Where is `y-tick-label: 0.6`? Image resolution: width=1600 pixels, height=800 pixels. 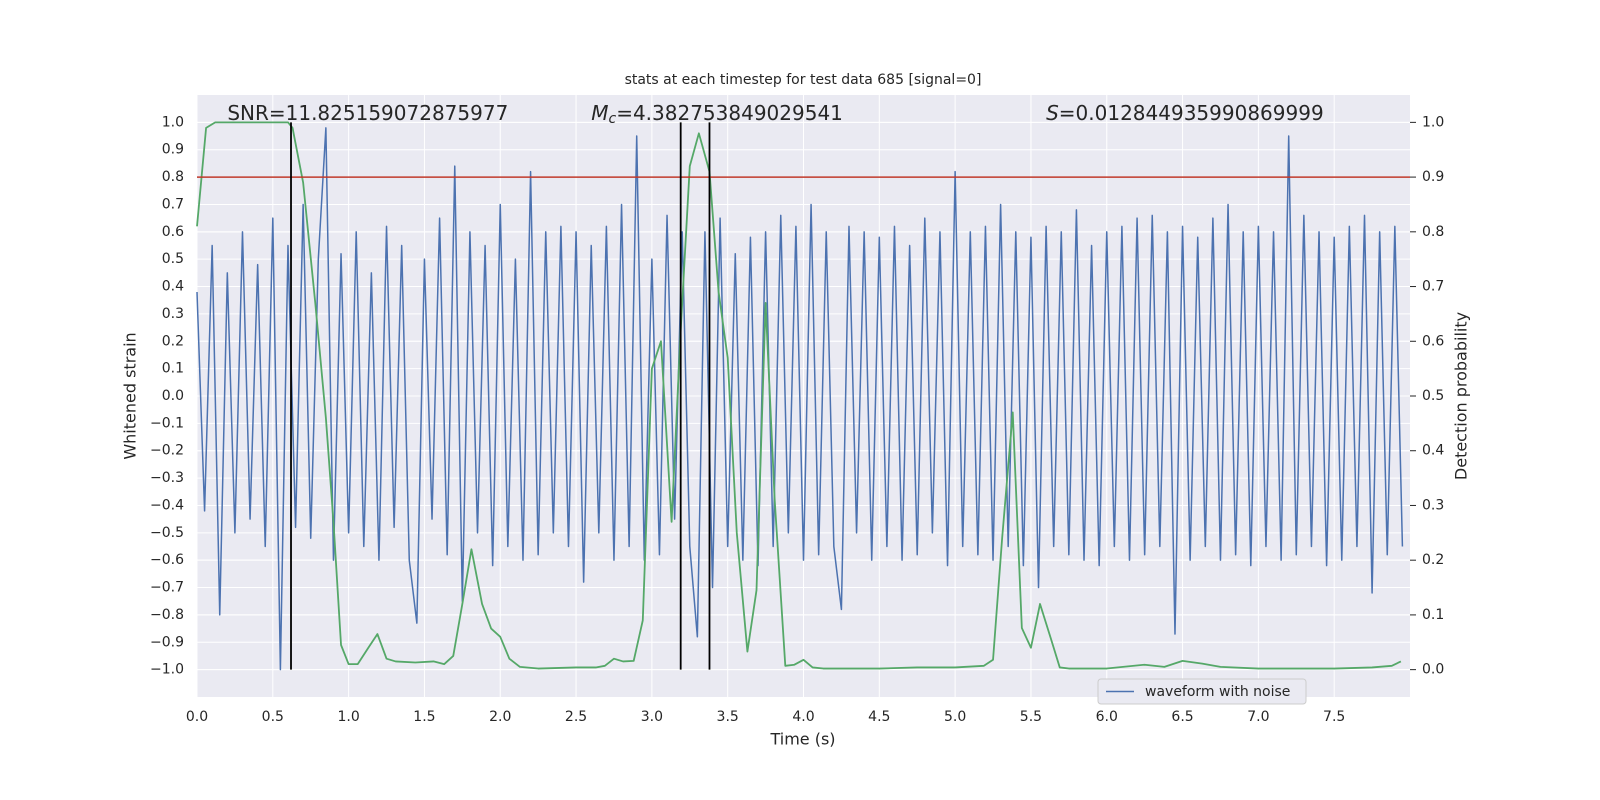 y-tick-label: 0.6 is located at coordinates (173, 232).